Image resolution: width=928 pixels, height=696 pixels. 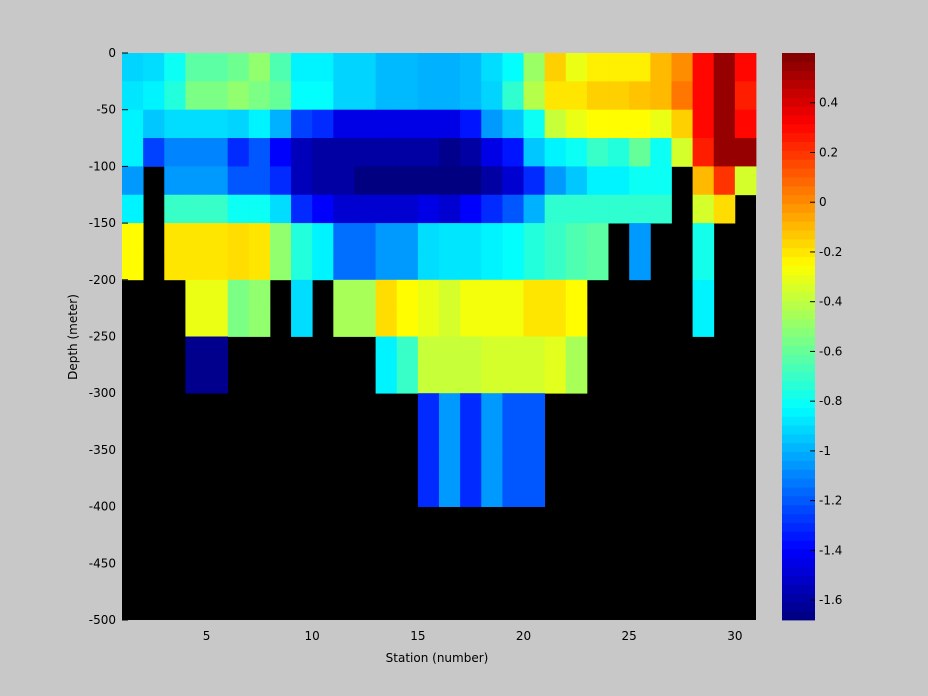 What do you see at coordinates (828, 152) in the screenshot?
I see `colorbar-tick-label: 0.2` at bounding box center [828, 152].